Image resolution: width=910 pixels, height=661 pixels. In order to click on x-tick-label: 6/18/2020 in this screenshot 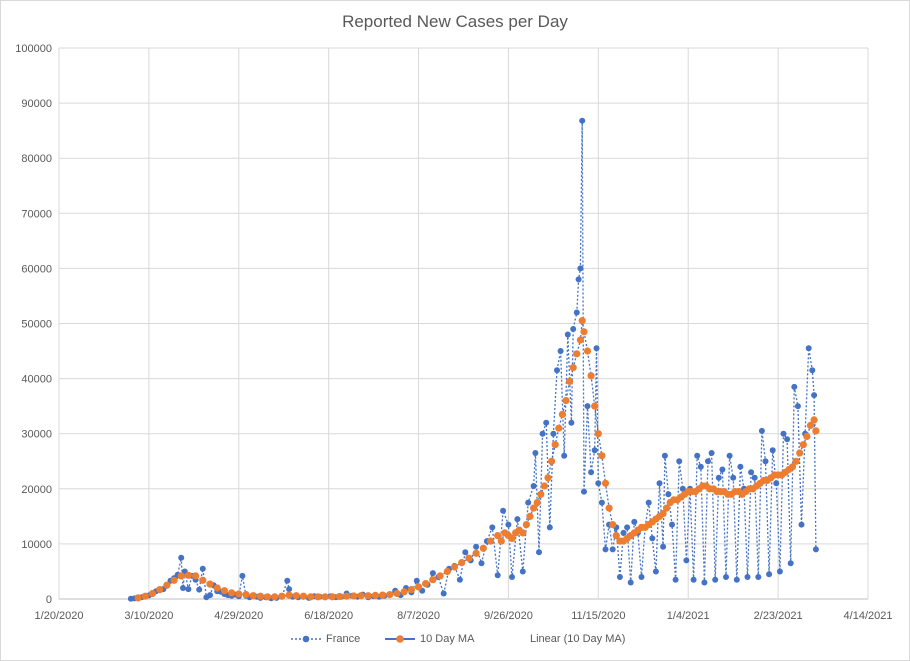, I will do `click(328, 616)`.